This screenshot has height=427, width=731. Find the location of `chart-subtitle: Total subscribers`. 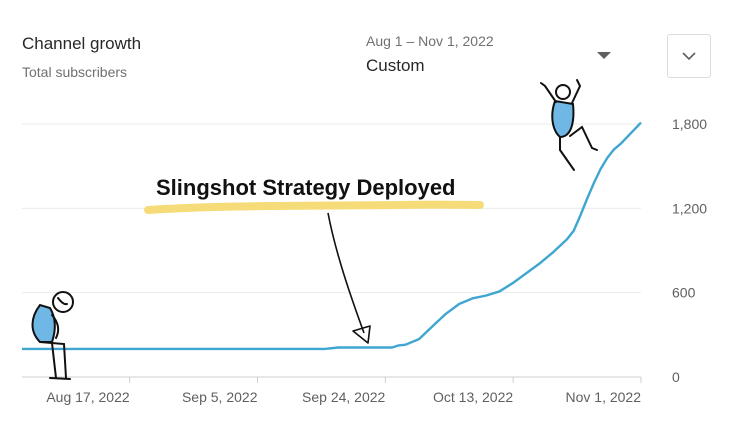

chart-subtitle: Total subscribers is located at coordinates (75, 72).